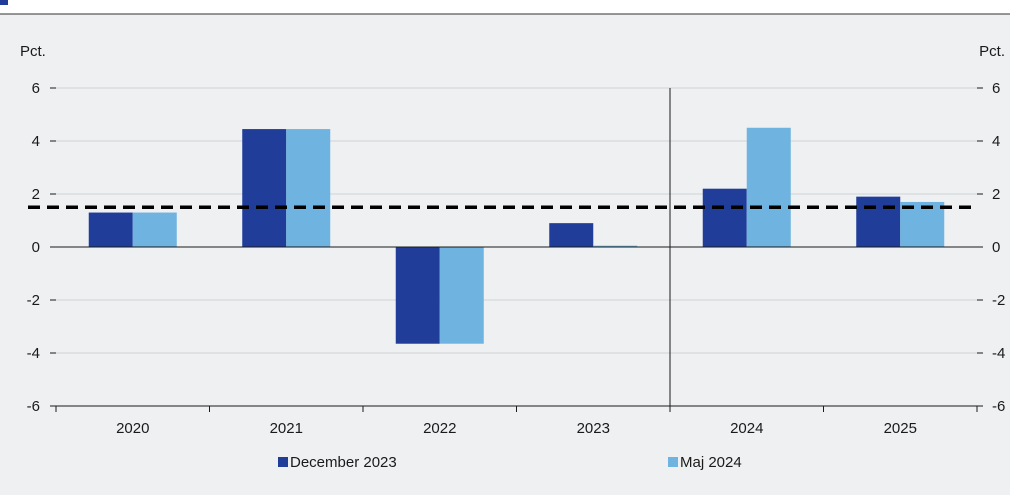  What do you see at coordinates (996, 88) in the screenshot?
I see `y-tick-label-right: 6` at bounding box center [996, 88].